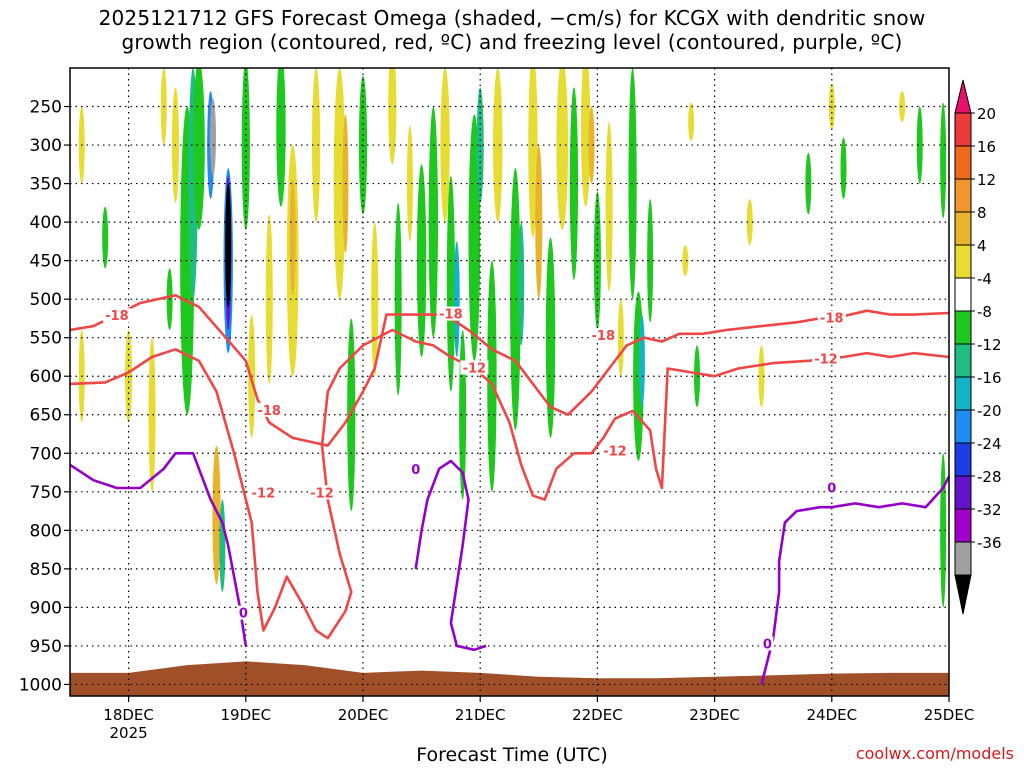 This screenshot has height=768, width=1024. What do you see at coordinates (986, 147) in the screenshot?
I see `colorbar-label-1: 16` at bounding box center [986, 147].